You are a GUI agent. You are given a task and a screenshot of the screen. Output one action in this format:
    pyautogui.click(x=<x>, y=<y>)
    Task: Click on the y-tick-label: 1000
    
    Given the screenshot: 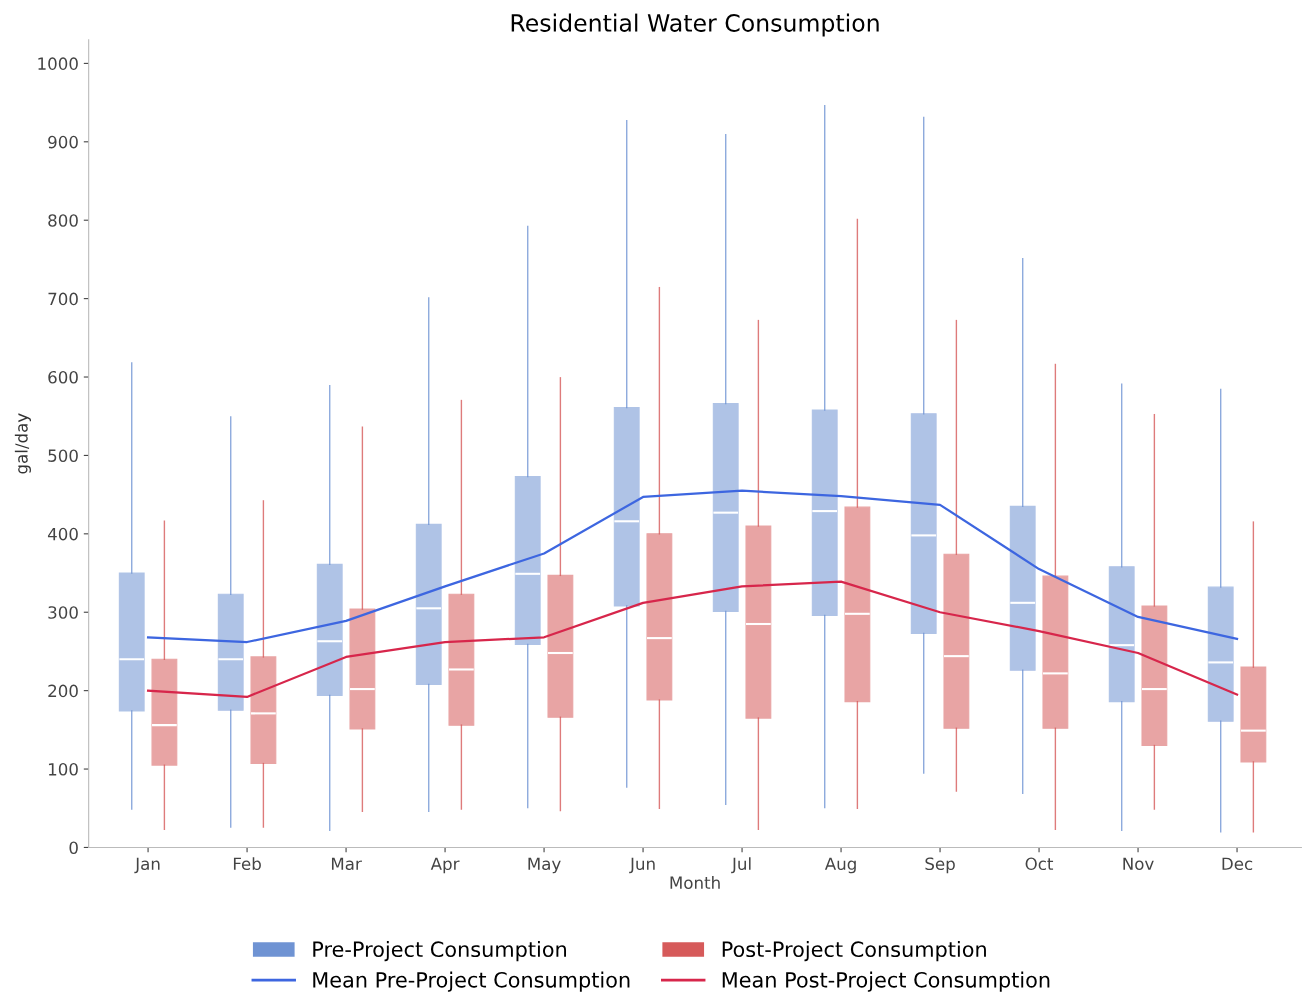 What is the action you would take?
    pyautogui.click(x=58, y=63)
    